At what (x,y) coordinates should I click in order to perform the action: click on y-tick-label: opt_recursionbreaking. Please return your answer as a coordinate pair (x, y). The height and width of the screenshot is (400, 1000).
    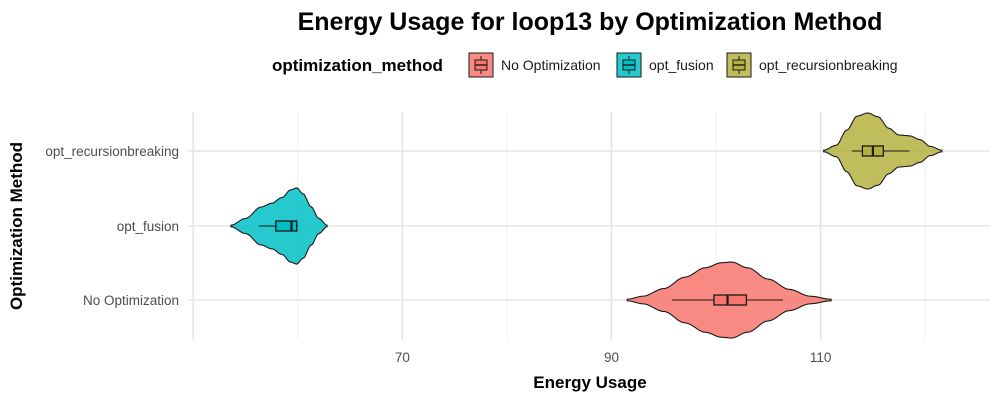
    Looking at the image, I should click on (112, 151).